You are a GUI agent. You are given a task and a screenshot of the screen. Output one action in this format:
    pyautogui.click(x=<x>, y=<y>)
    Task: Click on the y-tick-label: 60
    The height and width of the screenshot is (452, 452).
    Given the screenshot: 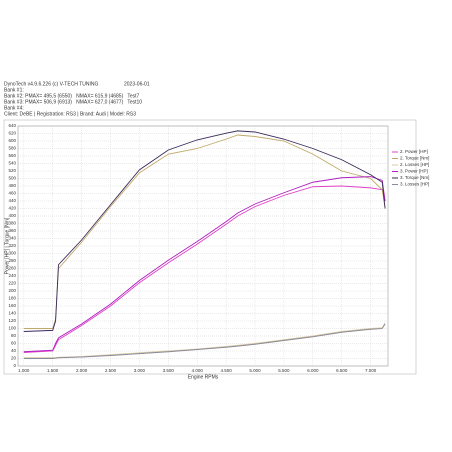 What is the action you would take?
    pyautogui.click(x=14, y=343)
    